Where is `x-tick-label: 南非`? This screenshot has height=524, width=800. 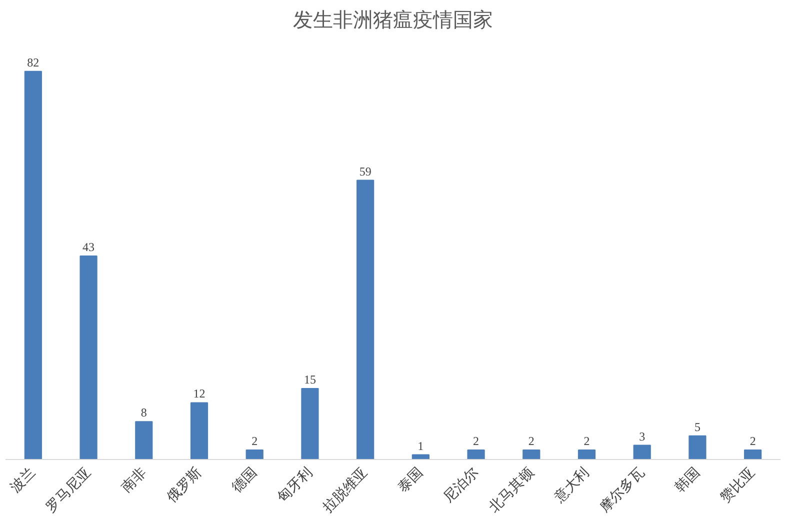
x-tick-label: 南非 is located at coordinates (134, 480).